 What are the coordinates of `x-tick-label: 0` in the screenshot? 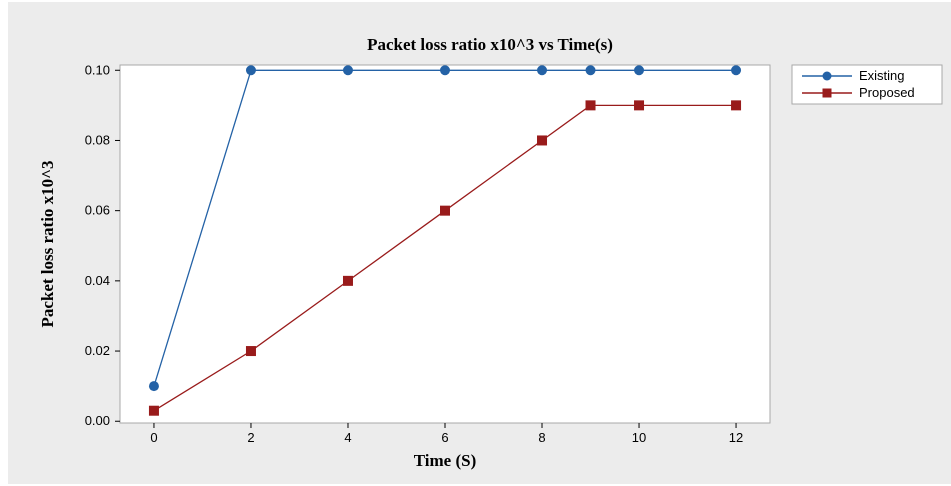 It's located at (153, 437).